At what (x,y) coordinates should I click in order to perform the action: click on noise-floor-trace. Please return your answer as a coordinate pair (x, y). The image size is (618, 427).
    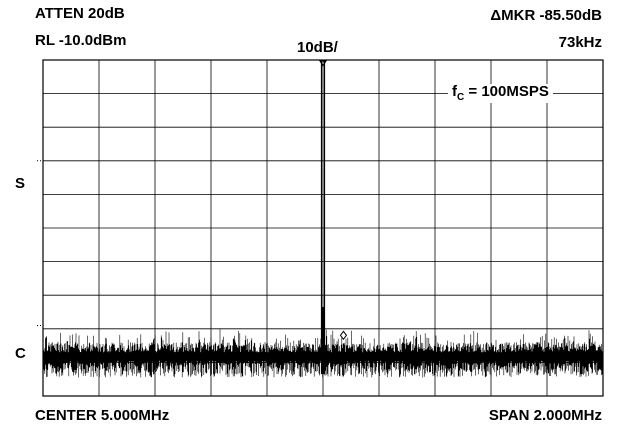
    Looking at the image, I should click on (323, 353).